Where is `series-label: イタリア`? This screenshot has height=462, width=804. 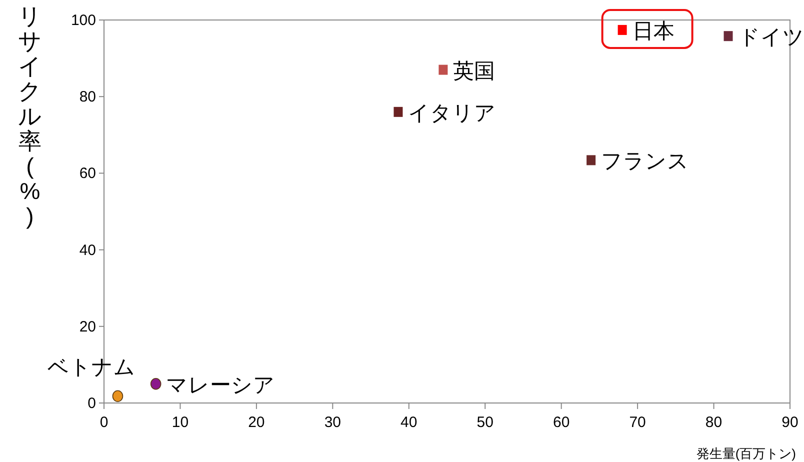
series-label: イタリア is located at coordinates (452, 113).